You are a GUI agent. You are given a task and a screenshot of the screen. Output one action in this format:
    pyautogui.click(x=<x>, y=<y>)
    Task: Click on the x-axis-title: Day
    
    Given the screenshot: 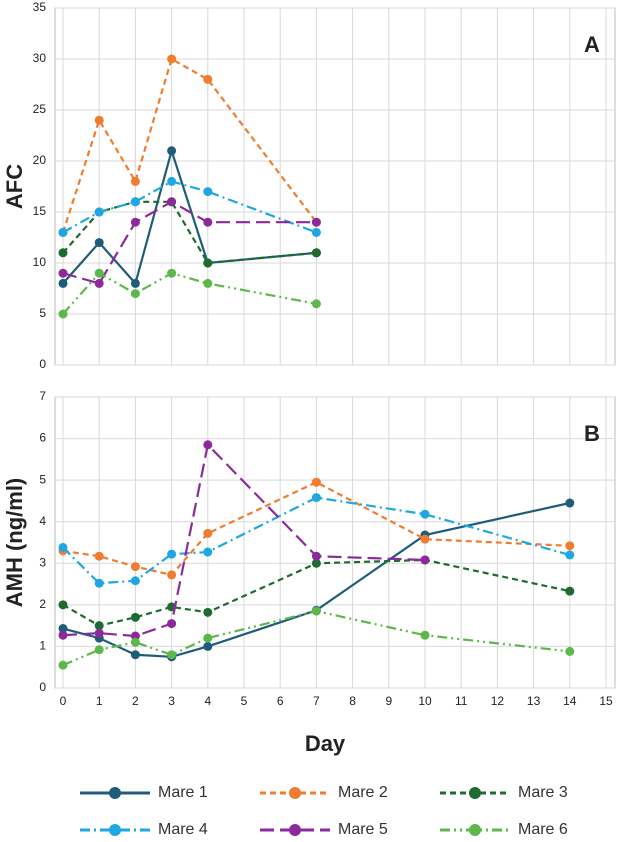 What is the action you would take?
    pyautogui.click(x=325, y=743)
    